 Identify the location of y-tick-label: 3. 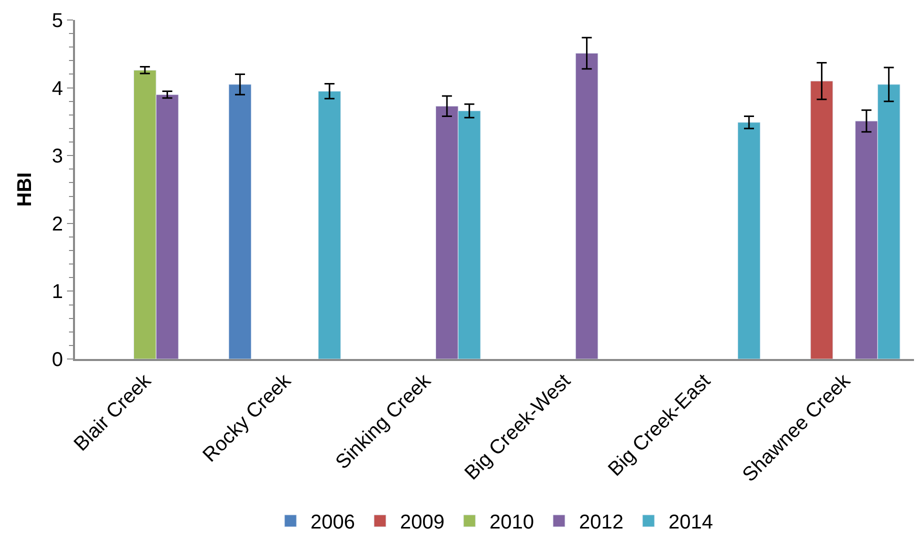
(57, 157).